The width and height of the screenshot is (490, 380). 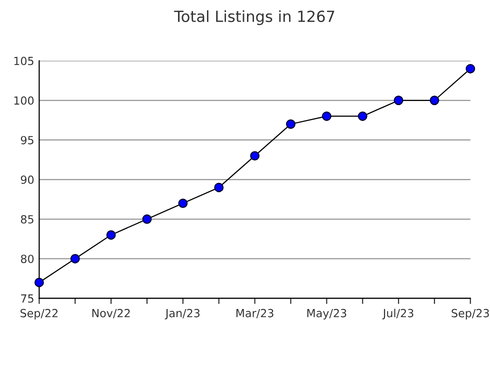 What do you see at coordinates (27, 259) in the screenshot?
I see `y-tick-label: 80` at bounding box center [27, 259].